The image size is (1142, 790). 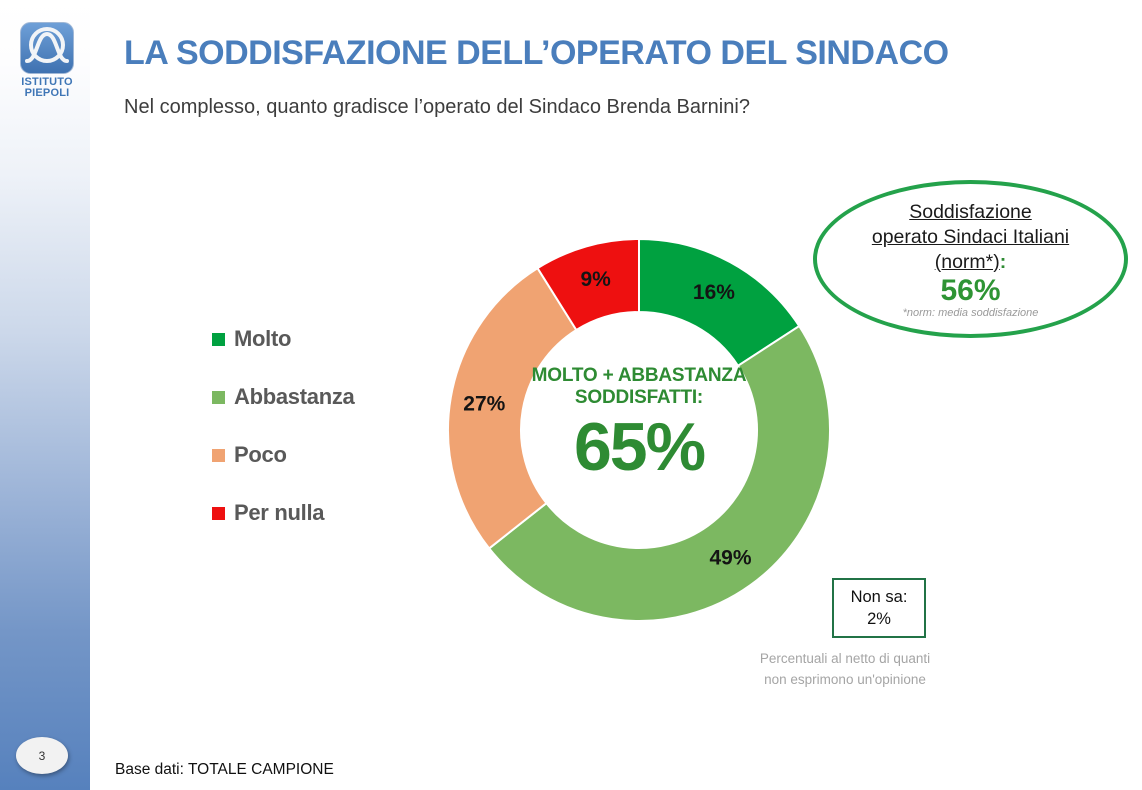 I want to click on norm-colon: :, so click(x=1003, y=261).